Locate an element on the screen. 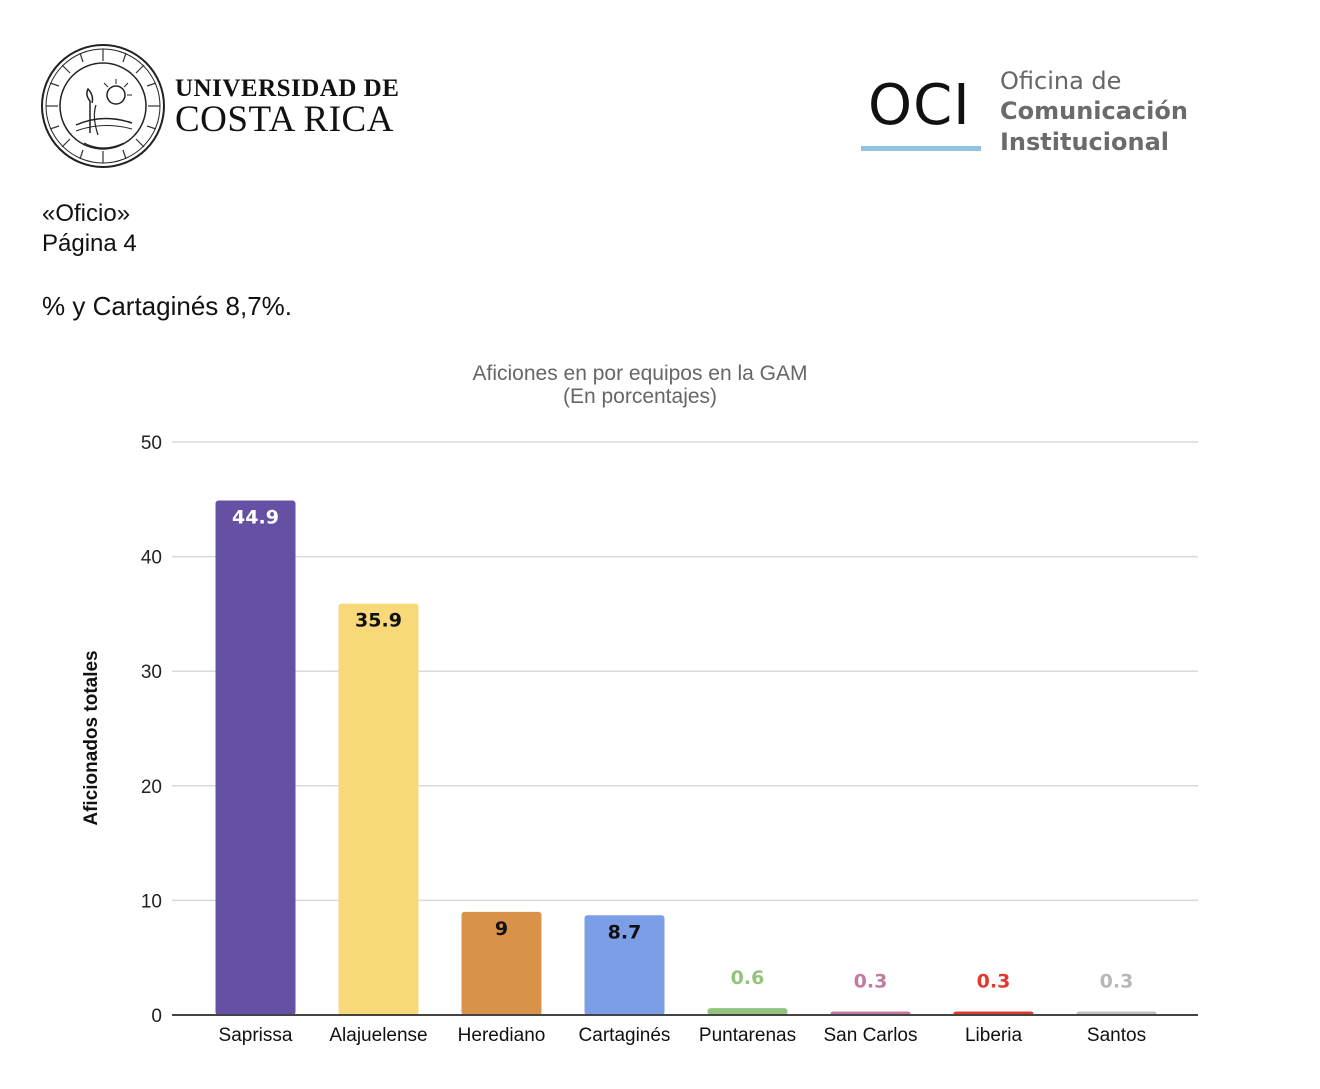 The width and height of the screenshot is (1320, 1089). university-name-line1: UNIVERSIDAD DE is located at coordinates (287, 88).